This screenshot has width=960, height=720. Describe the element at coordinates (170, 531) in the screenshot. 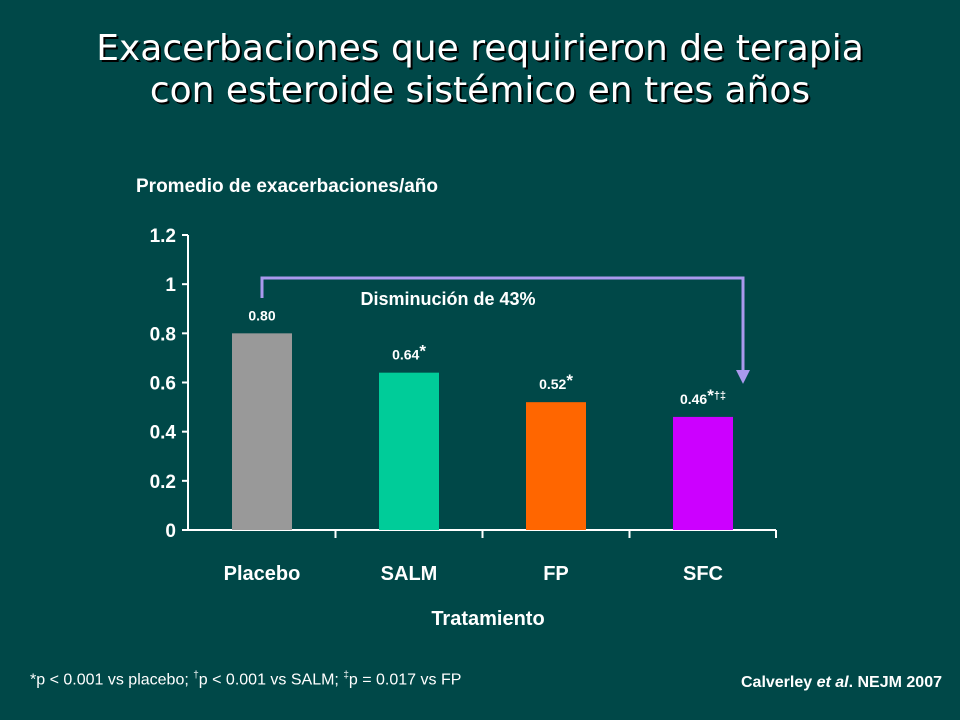

I see `y-tick-label: 0` at that location.